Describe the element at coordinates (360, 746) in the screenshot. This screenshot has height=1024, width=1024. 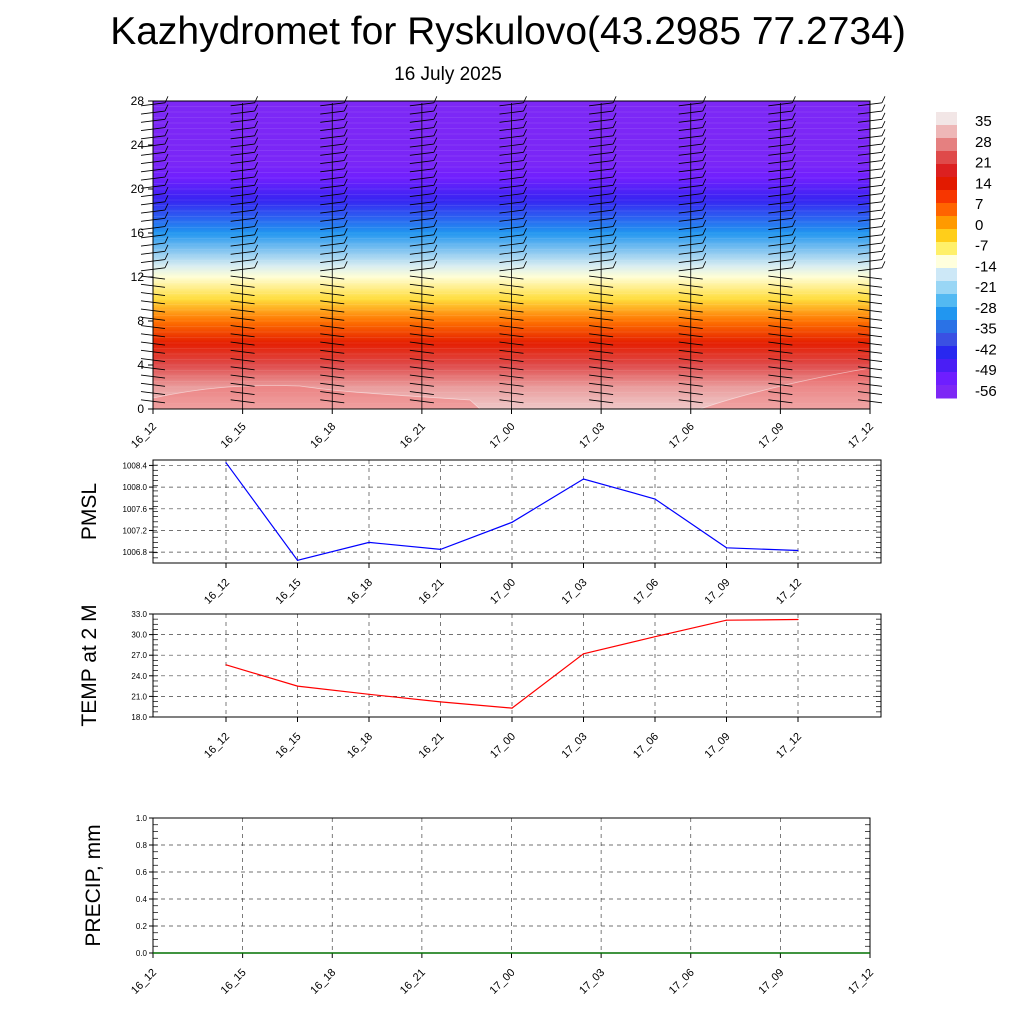
I see `x-tick-label: 16_18` at that location.